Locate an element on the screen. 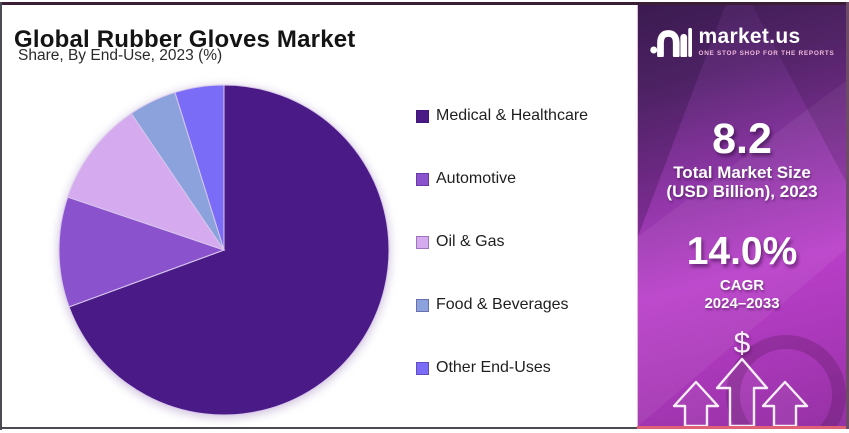 This screenshot has height=433, width=849. legend-item-automotive: Automotive is located at coordinates (502, 179).